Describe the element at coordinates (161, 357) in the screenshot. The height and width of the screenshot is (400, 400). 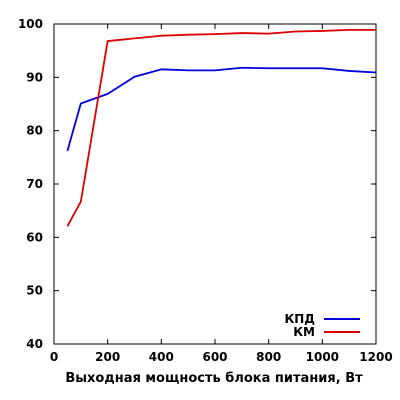
I see `x-tick-label: 400` at that location.